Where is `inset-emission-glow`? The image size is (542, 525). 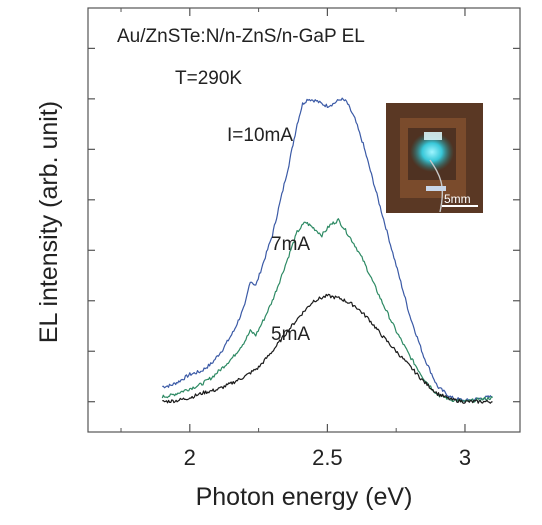
inset-emission-glow is located at coordinates (432, 152).